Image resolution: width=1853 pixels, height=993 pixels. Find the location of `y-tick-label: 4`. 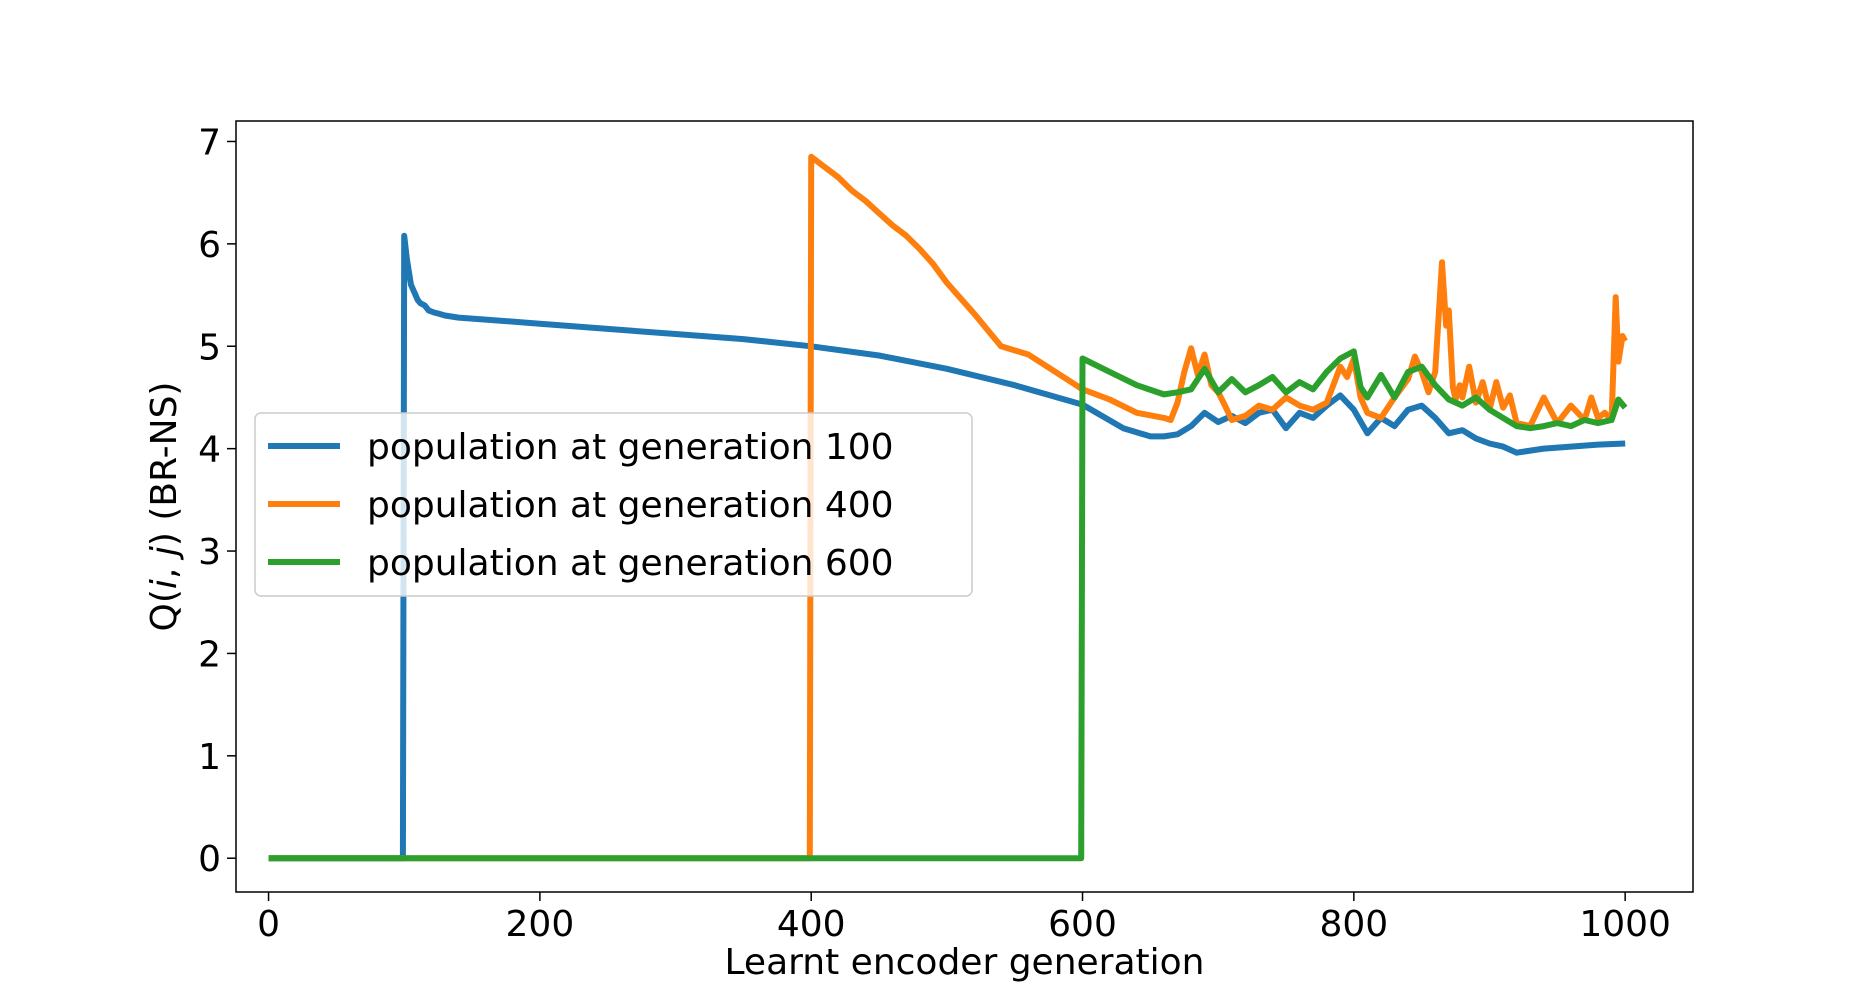

y-tick-label: 4 is located at coordinates (209, 450).